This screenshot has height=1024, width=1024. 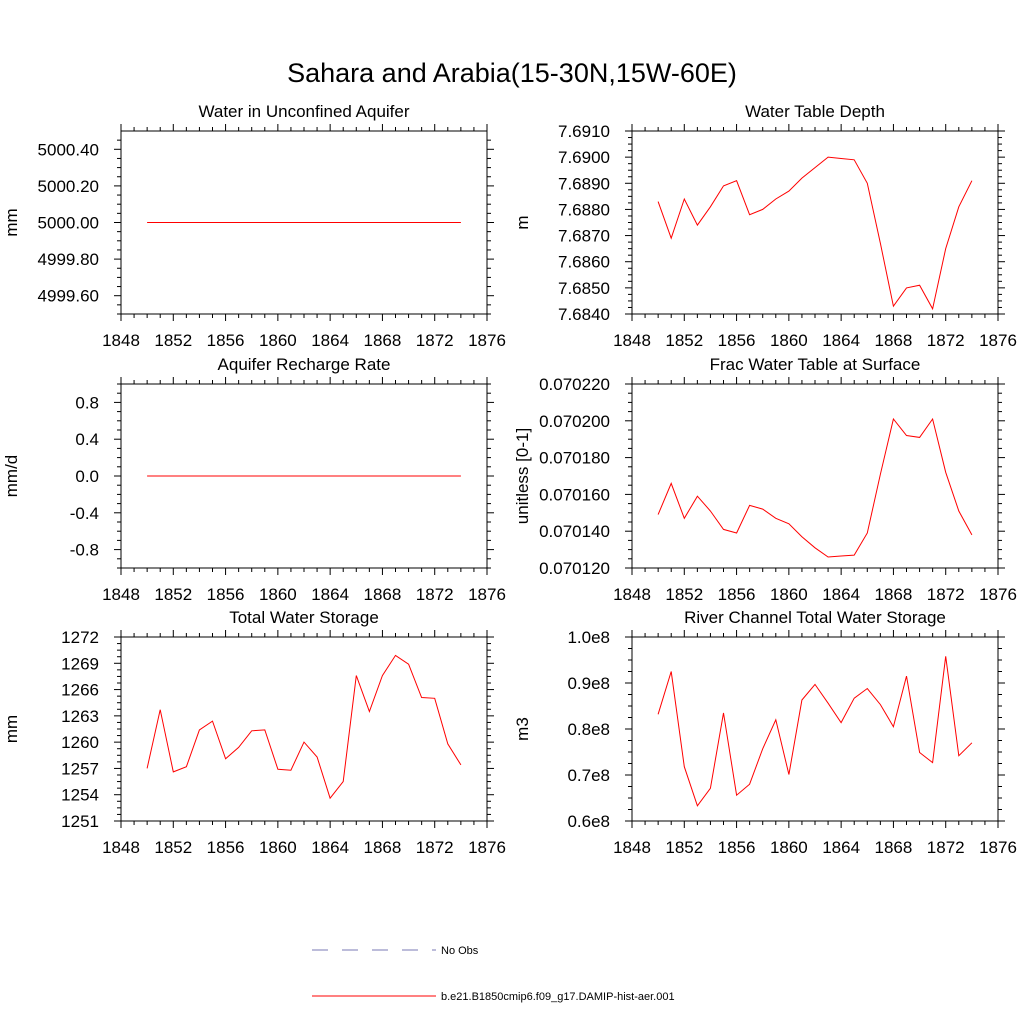 I want to click on legend-entry-no-obs: No Obs, so click(x=395, y=951).